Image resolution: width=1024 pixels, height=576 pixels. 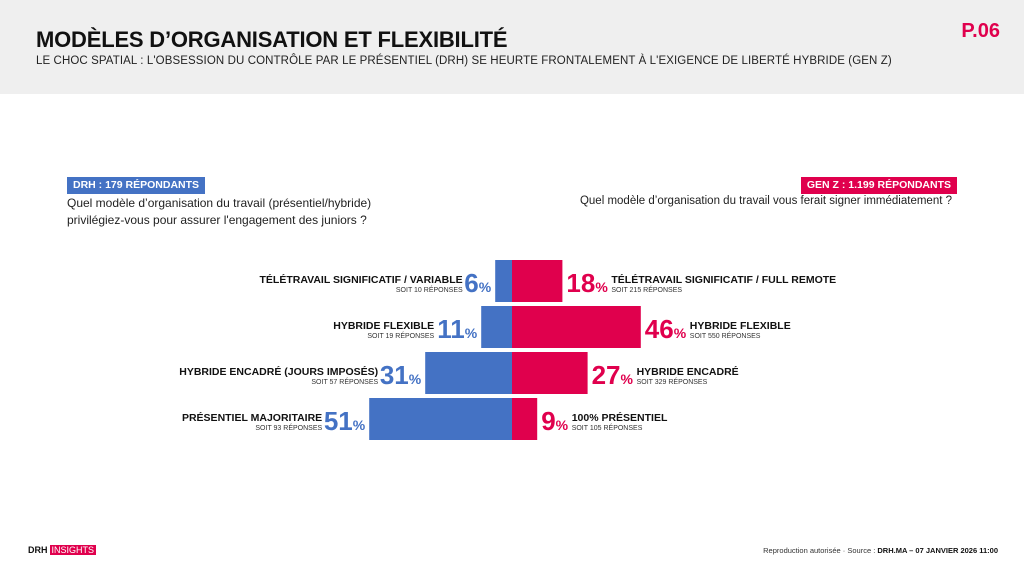 I want to click on drh-value-2: 11%, so click(x=457, y=329).